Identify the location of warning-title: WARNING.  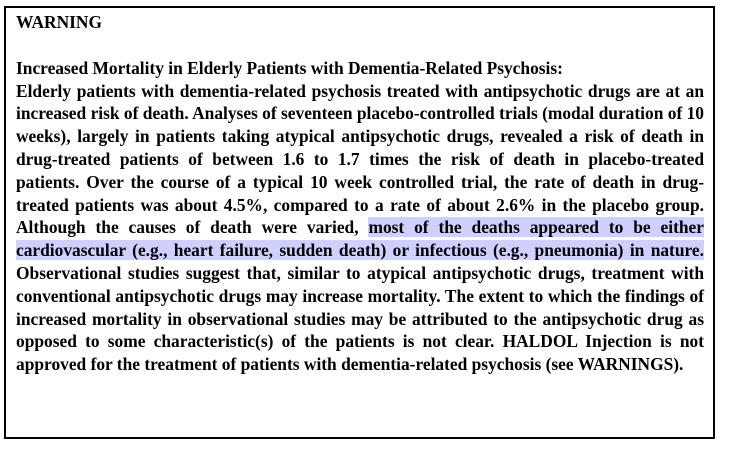
(59, 22).